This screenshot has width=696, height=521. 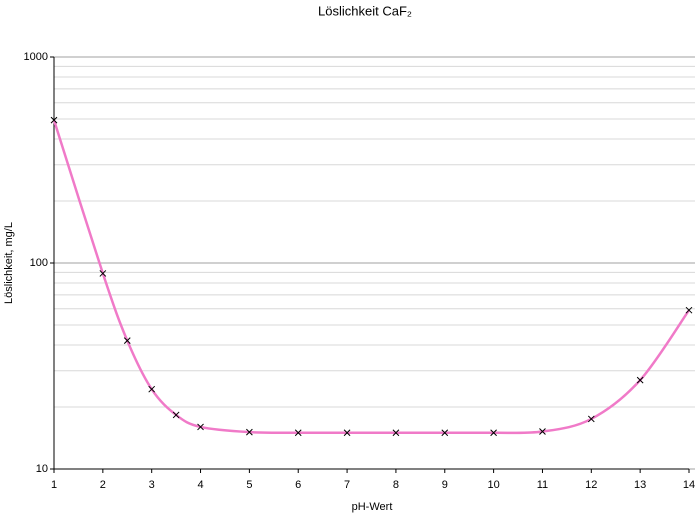 I want to click on x-tick-label: 4, so click(x=200, y=485).